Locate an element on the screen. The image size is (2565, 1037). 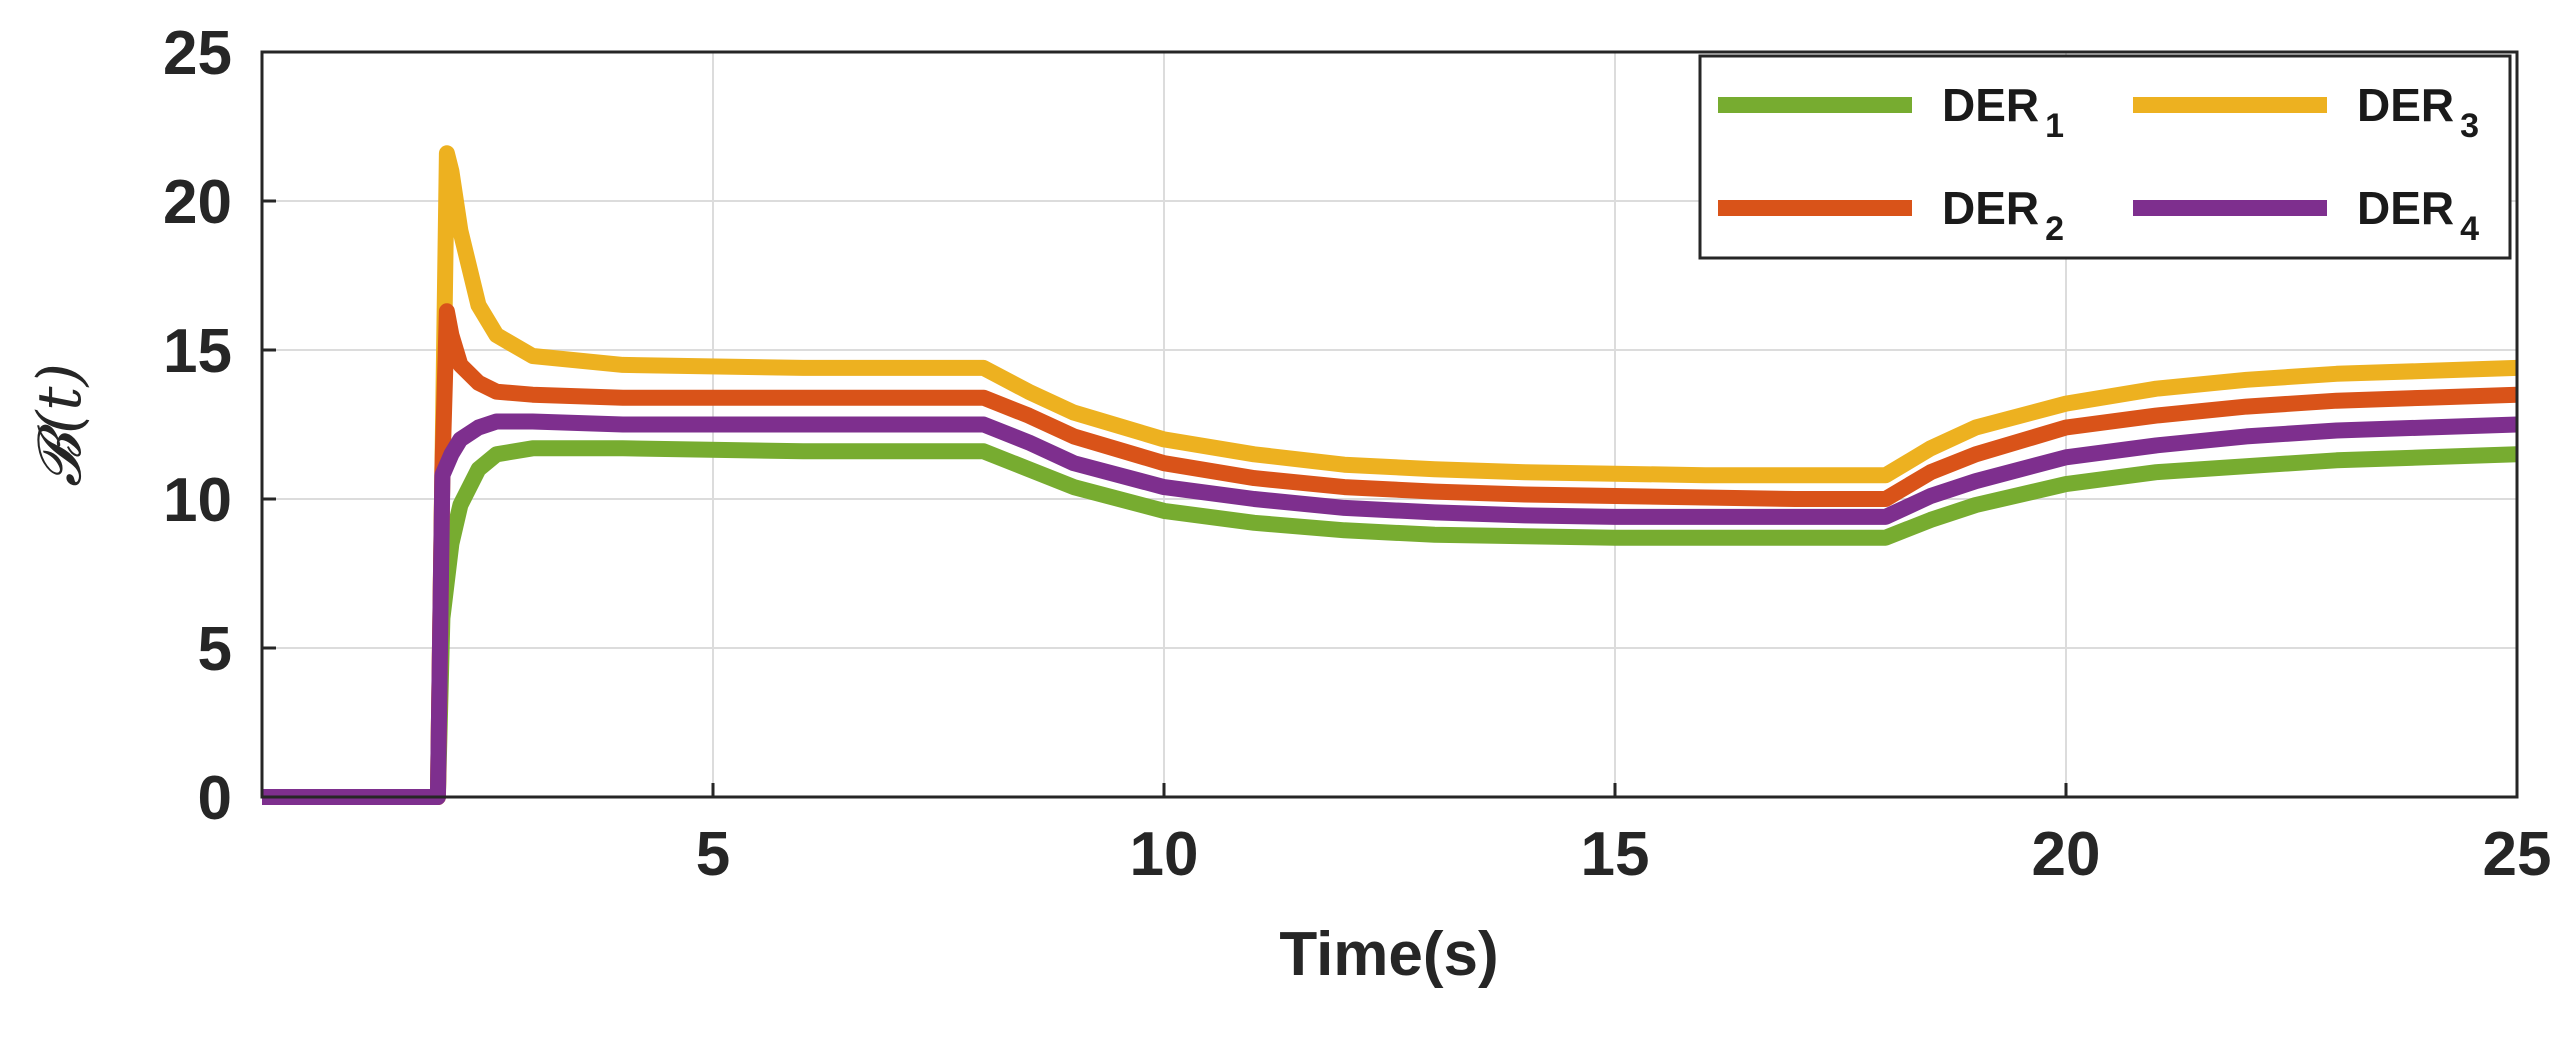
y-tick-label: 5 is located at coordinates (215, 649).